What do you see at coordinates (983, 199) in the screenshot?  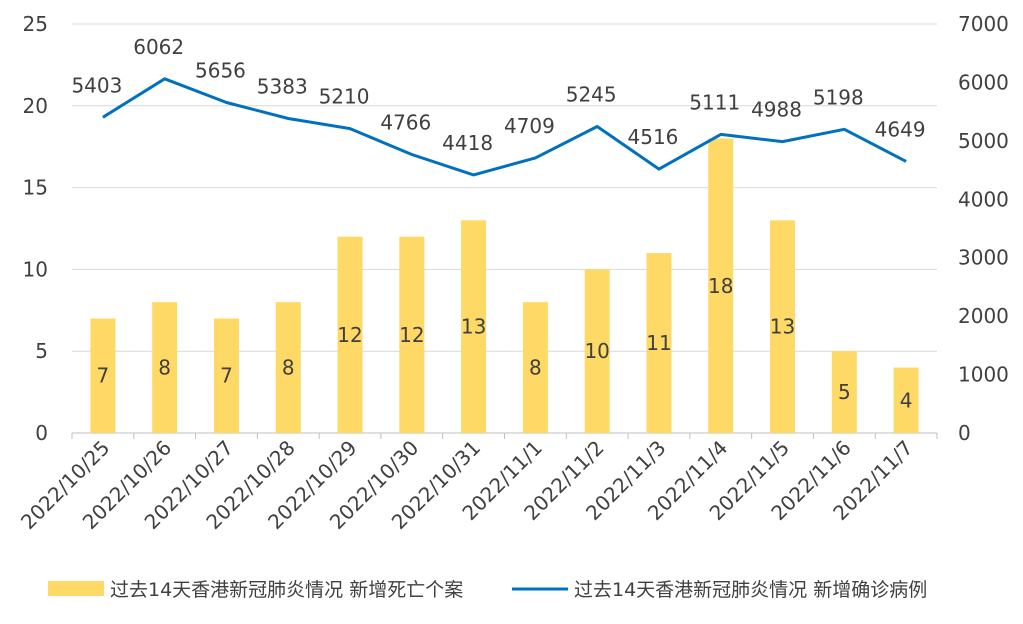 I see `y-right-tick-label: 4000` at bounding box center [983, 199].